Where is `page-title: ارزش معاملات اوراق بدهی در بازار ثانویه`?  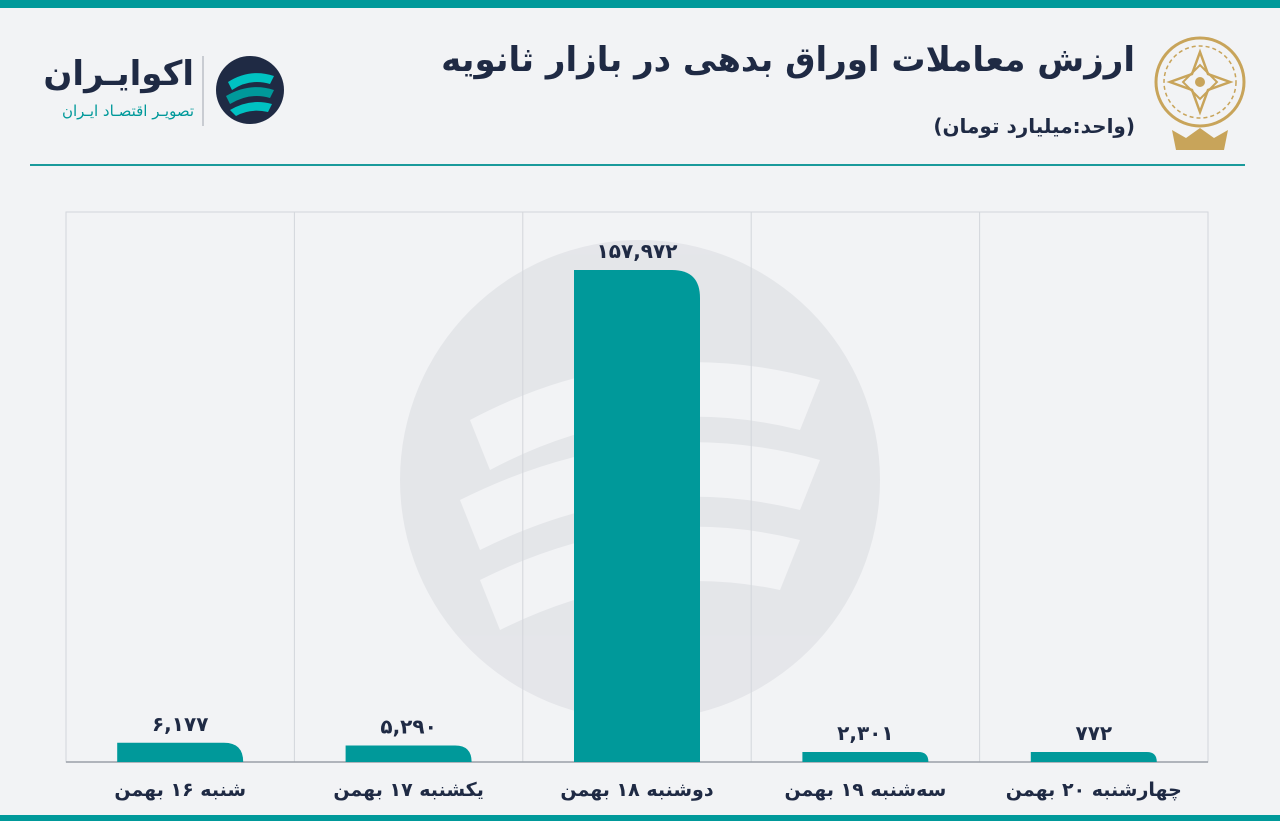 page-title: ارزش معاملات اوراق بدهی در بازار ثانویه is located at coordinates (788, 60).